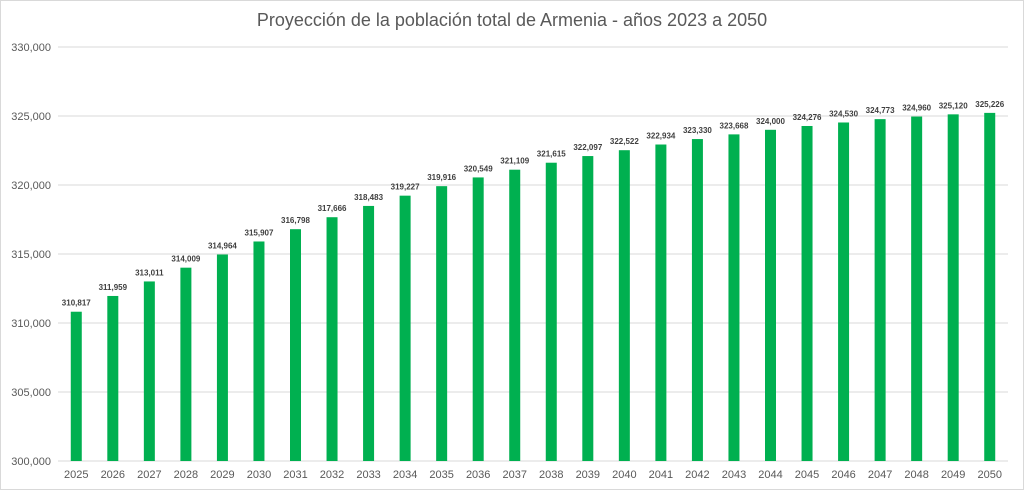  I want to click on x-tick-label: 2044, so click(770, 475).